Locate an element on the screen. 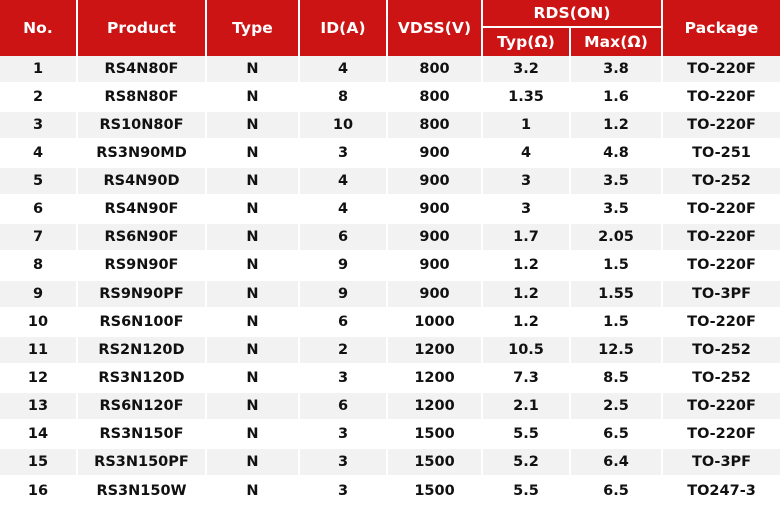  cell-rds-max: 6.5 is located at coordinates (617, 490).